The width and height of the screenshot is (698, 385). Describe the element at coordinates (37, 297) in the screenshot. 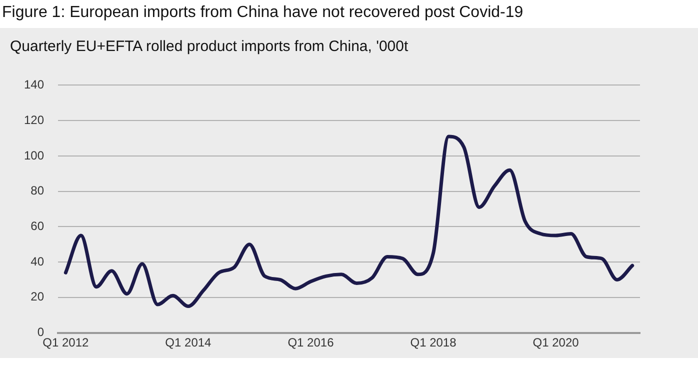

I see `y-tick-label: 20` at that location.